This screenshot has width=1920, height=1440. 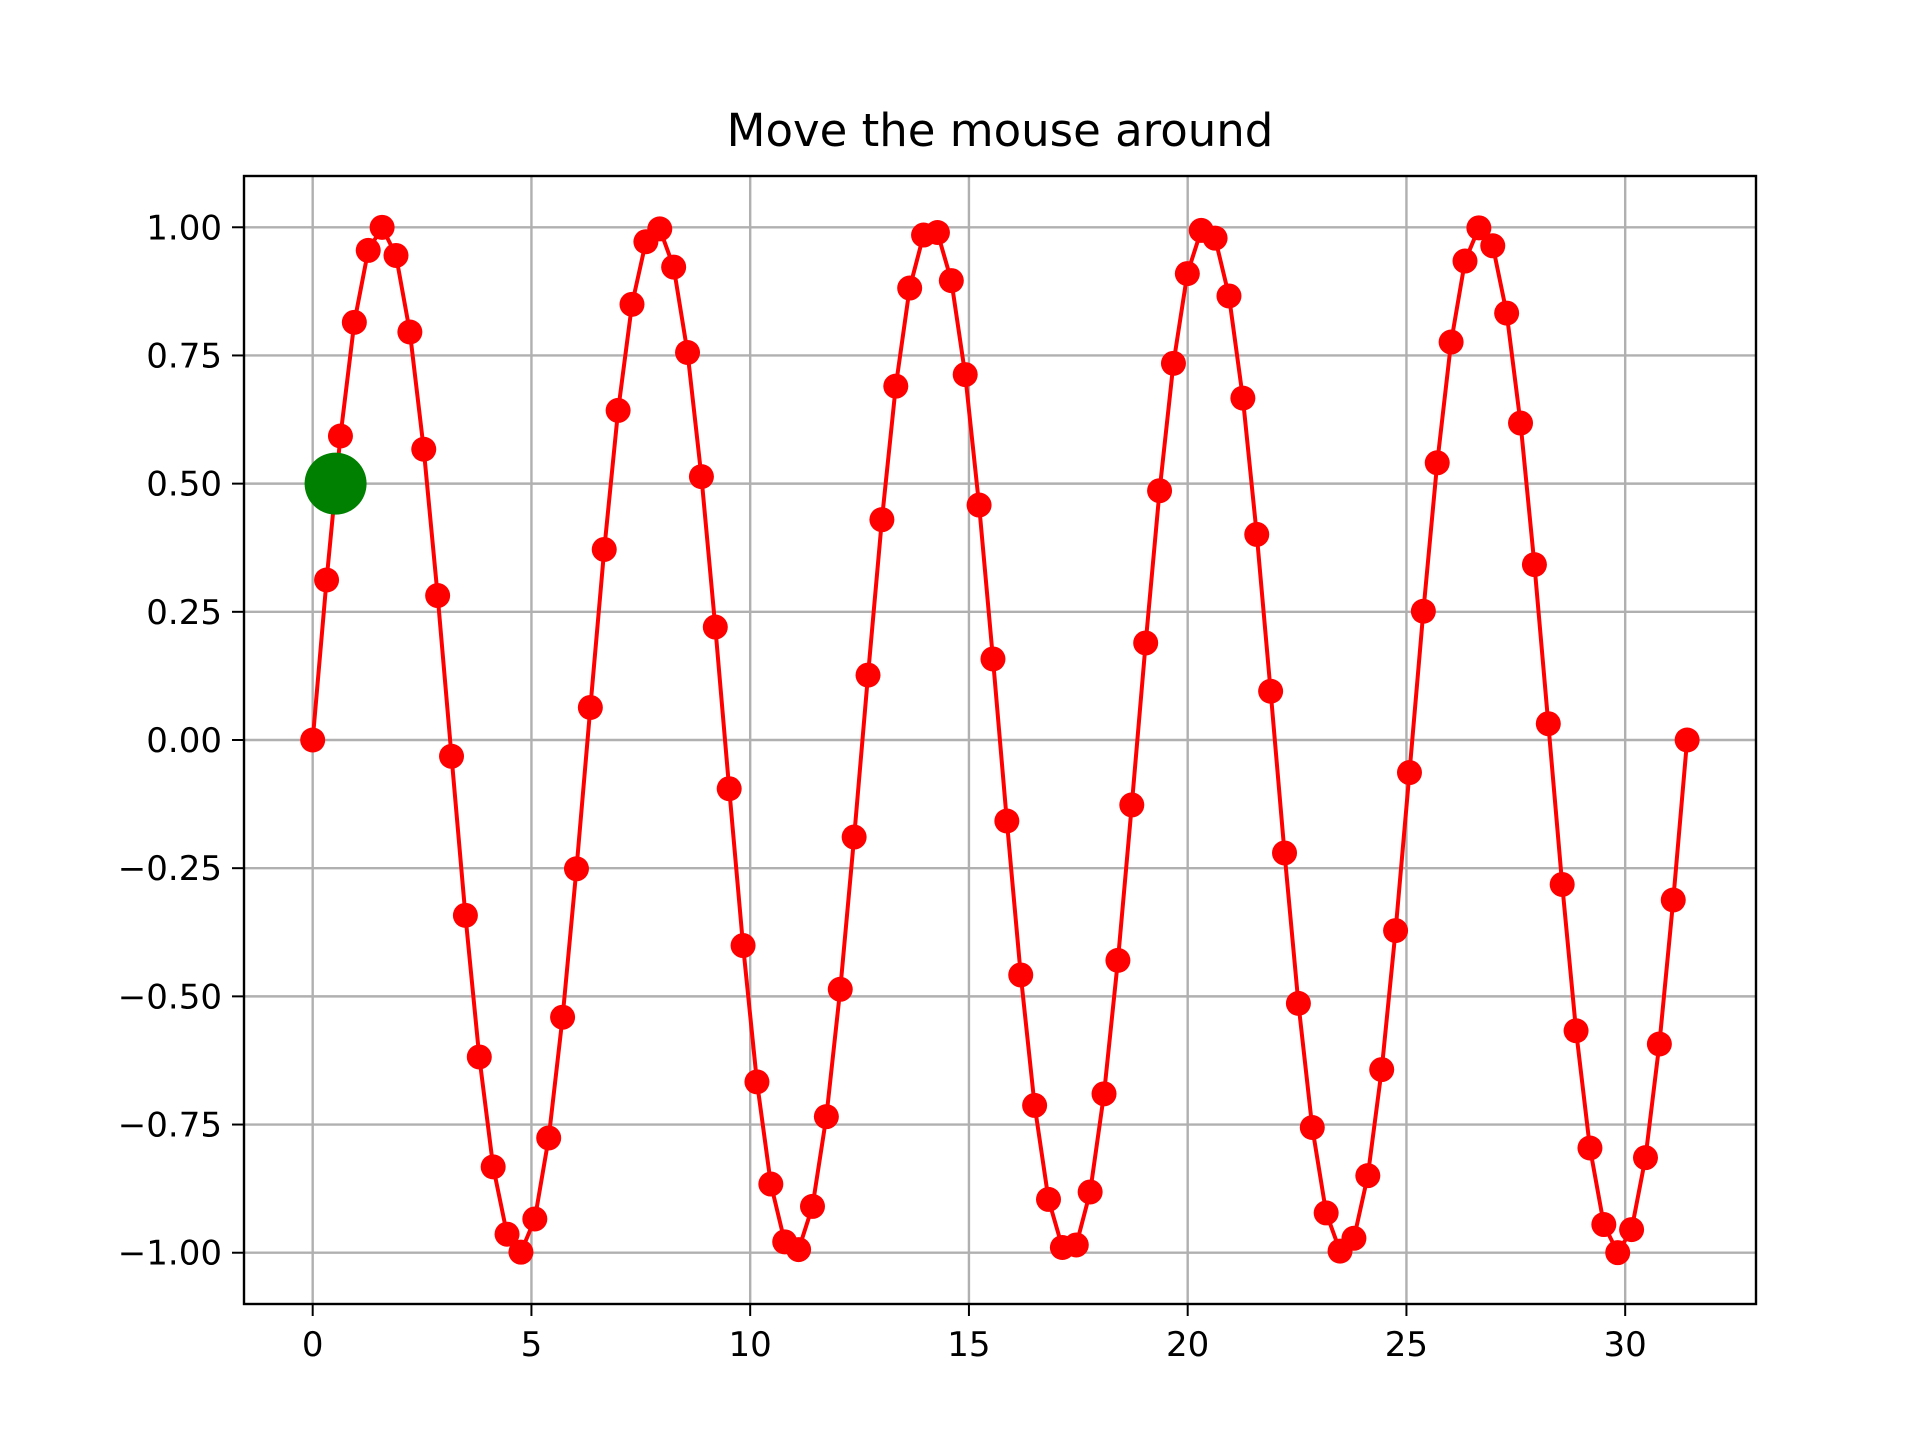 What do you see at coordinates (184, 741) in the screenshot?
I see `y-tick-label: 0.00` at bounding box center [184, 741].